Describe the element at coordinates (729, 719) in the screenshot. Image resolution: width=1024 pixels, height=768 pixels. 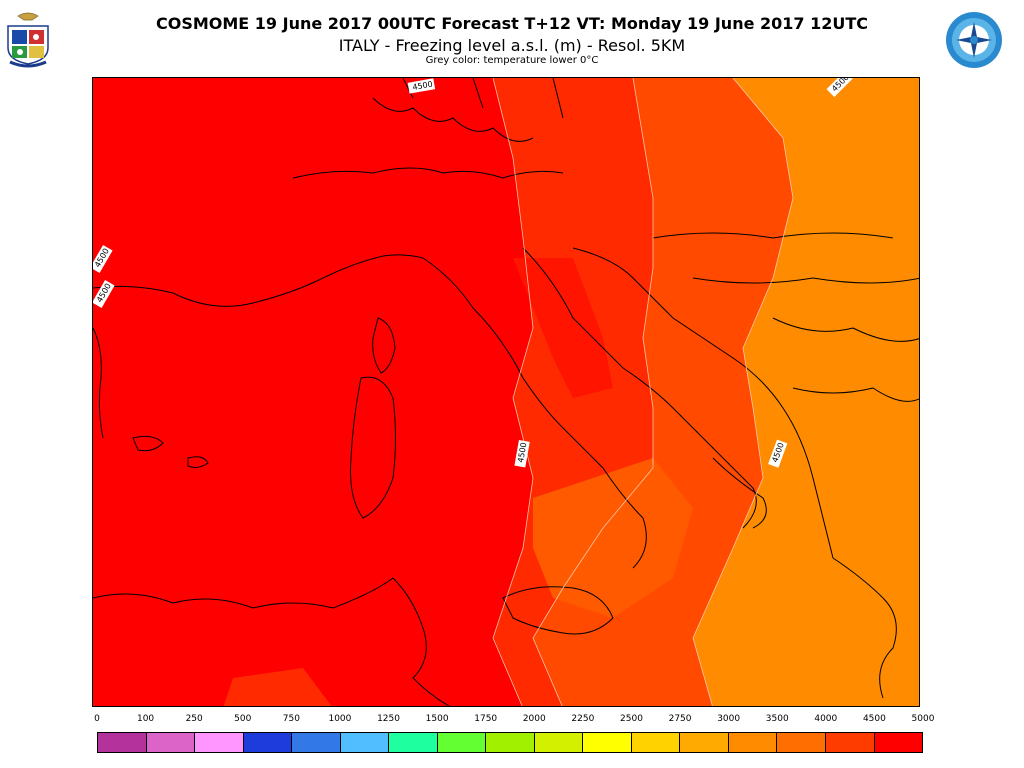
I see `legend-tick-label: 3000` at that location.